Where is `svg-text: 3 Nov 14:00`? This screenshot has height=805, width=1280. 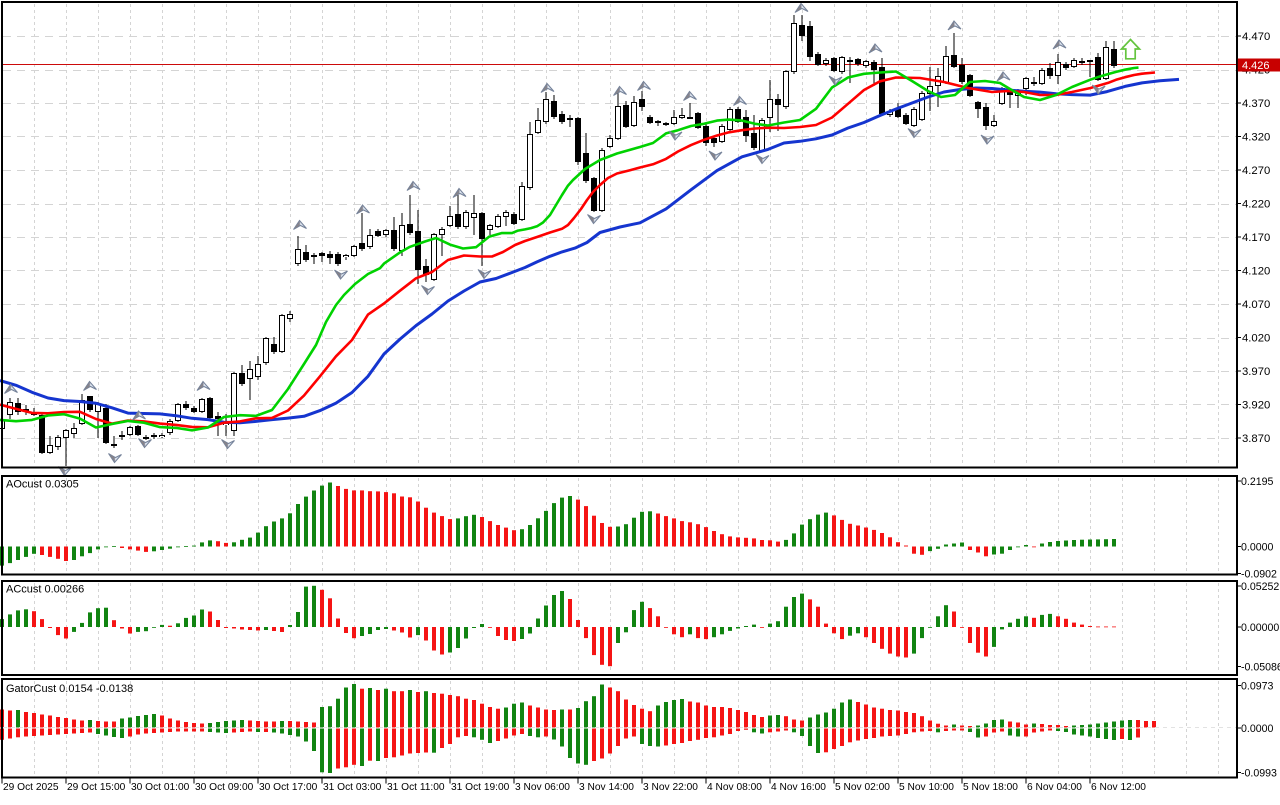
svg-text: 3 Nov 14:00 is located at coordinates (606, 787).